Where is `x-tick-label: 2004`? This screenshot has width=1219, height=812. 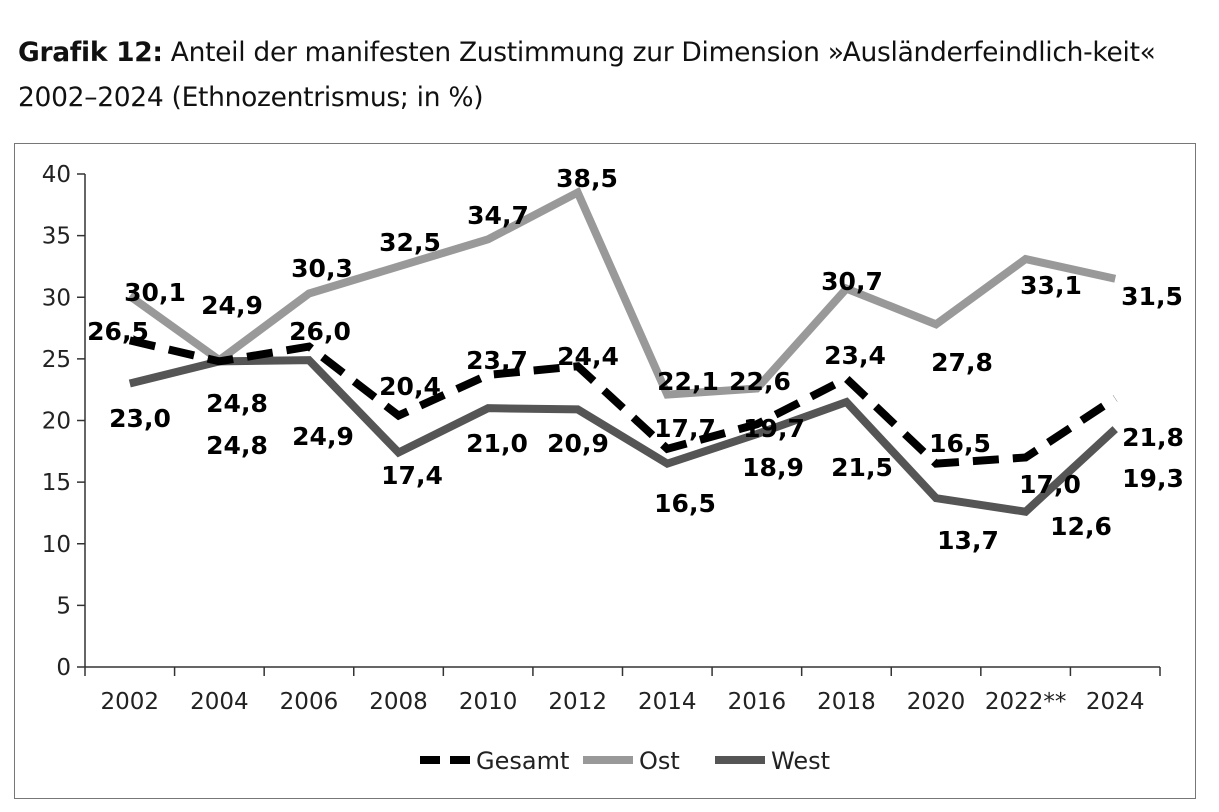
x-tick-label: 2004 is located at coordinates (219, 702).